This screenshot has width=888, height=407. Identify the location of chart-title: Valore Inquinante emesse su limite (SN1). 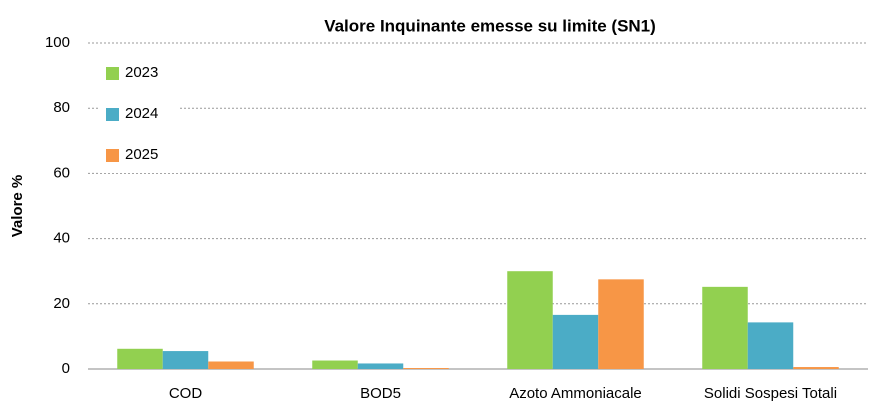
(490, 25).